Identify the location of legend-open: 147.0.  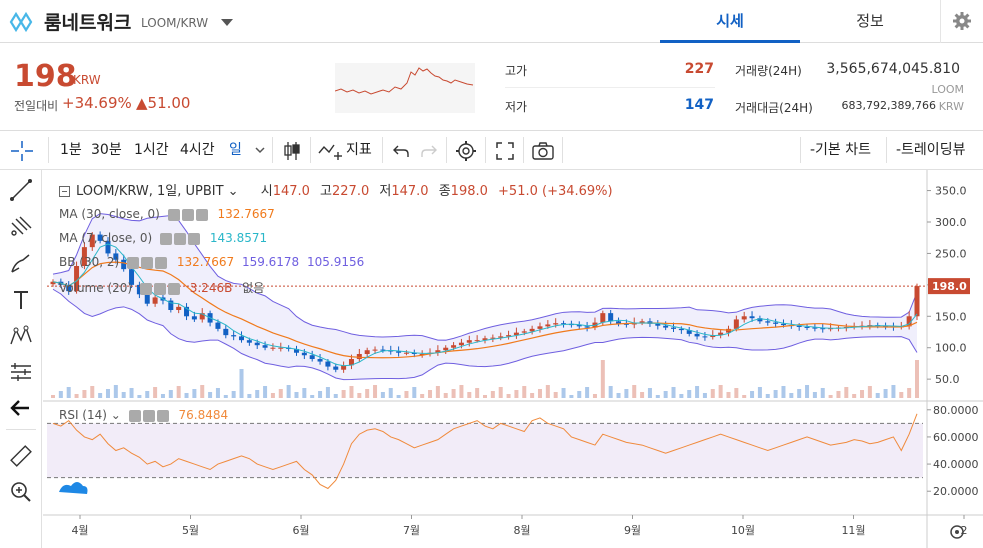
(291, 191).